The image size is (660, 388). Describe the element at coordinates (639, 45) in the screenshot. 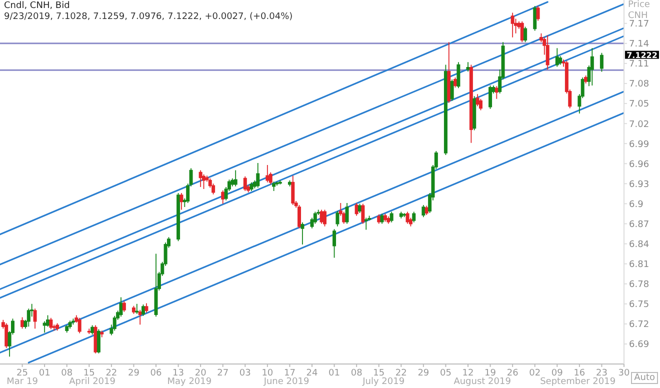

I see `y-tick-label: 7.14` at that location.